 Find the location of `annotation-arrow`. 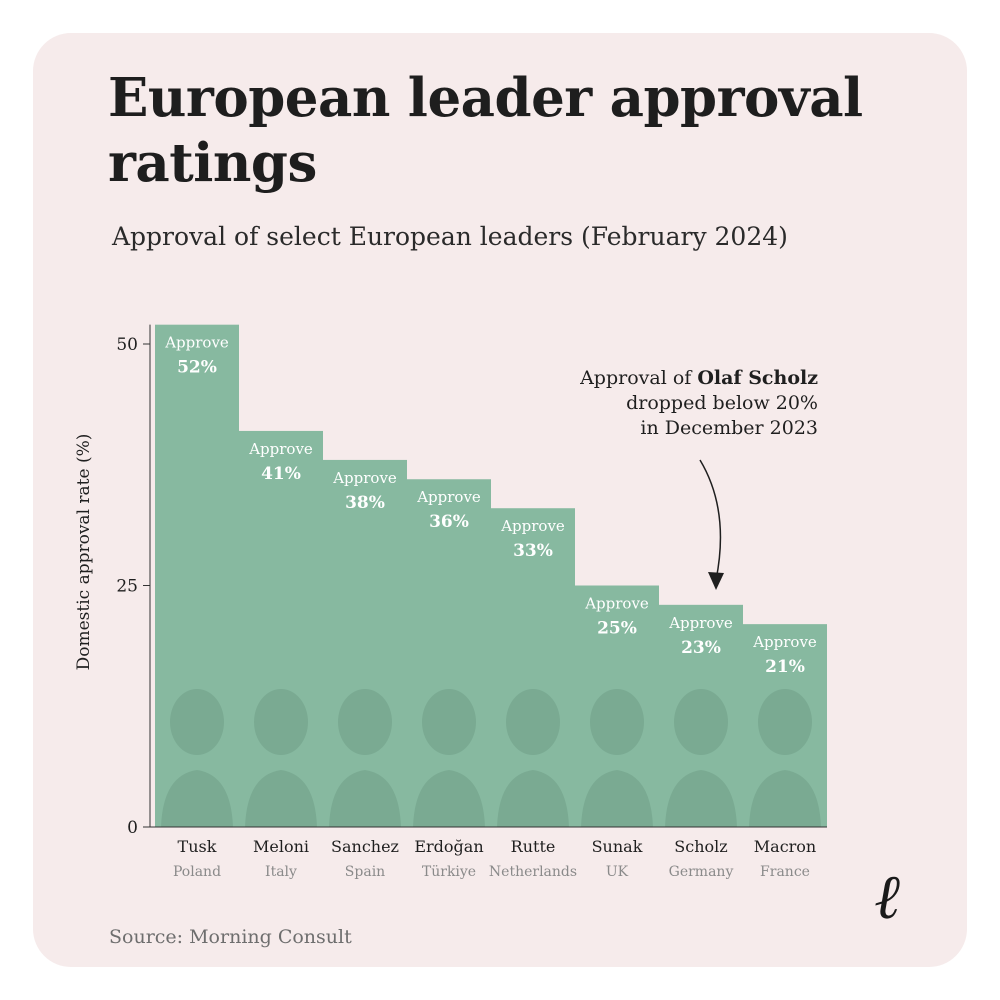

annotation-arrow is located at coordinates (710, 520).